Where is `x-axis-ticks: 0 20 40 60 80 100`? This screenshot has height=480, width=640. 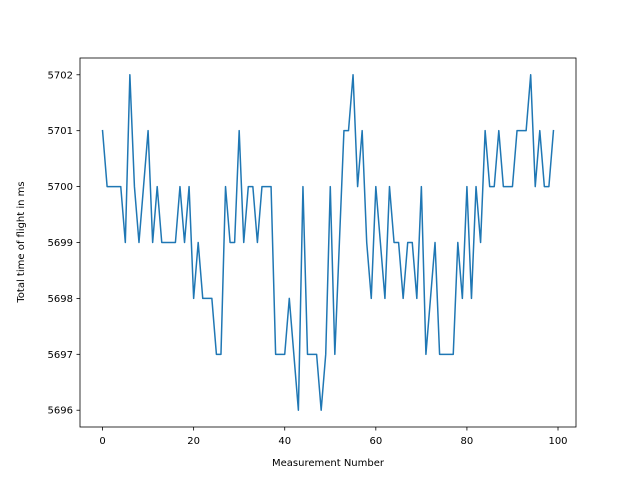 x-axis-ticks: 0 20 40 60 80 100 is located at coordinates (333, 437).